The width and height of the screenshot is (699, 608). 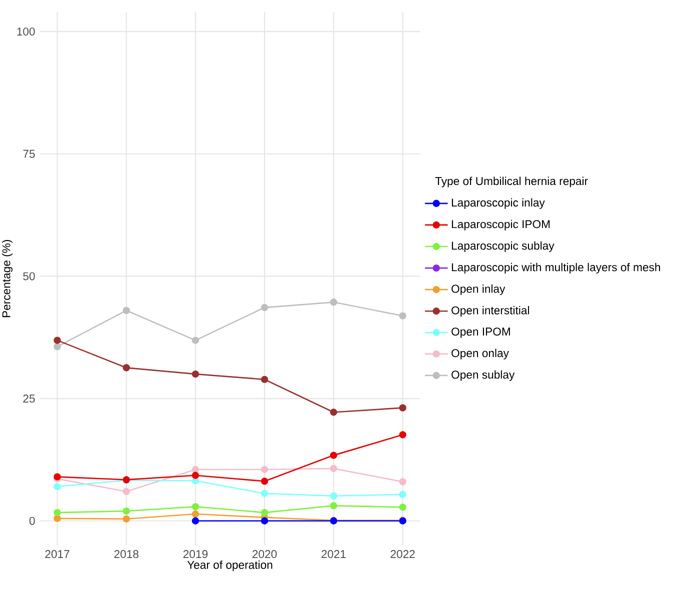 I want to click on y-tick-label: 25, so click(x=29, y=398).